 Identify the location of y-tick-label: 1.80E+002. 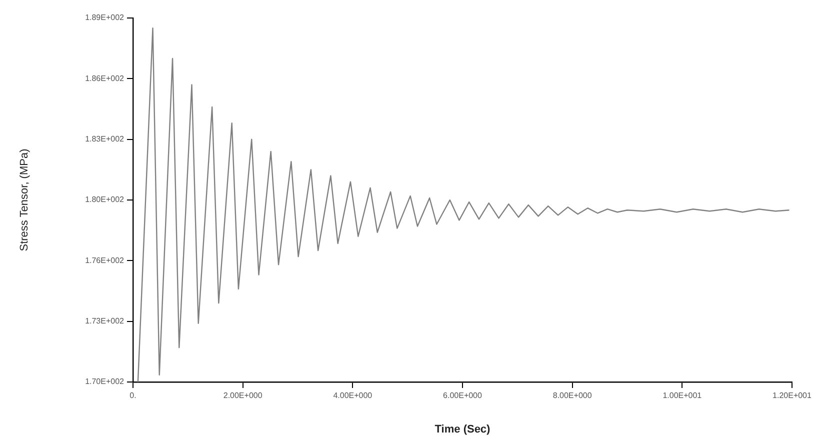
(105, 199).